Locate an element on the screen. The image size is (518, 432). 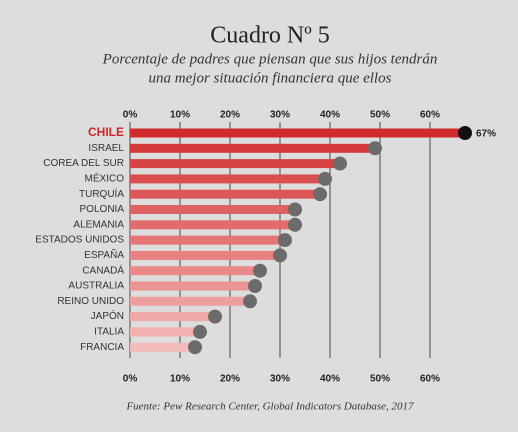
y-tick-label: ALEMANIA is located at coordinates (98, 224).